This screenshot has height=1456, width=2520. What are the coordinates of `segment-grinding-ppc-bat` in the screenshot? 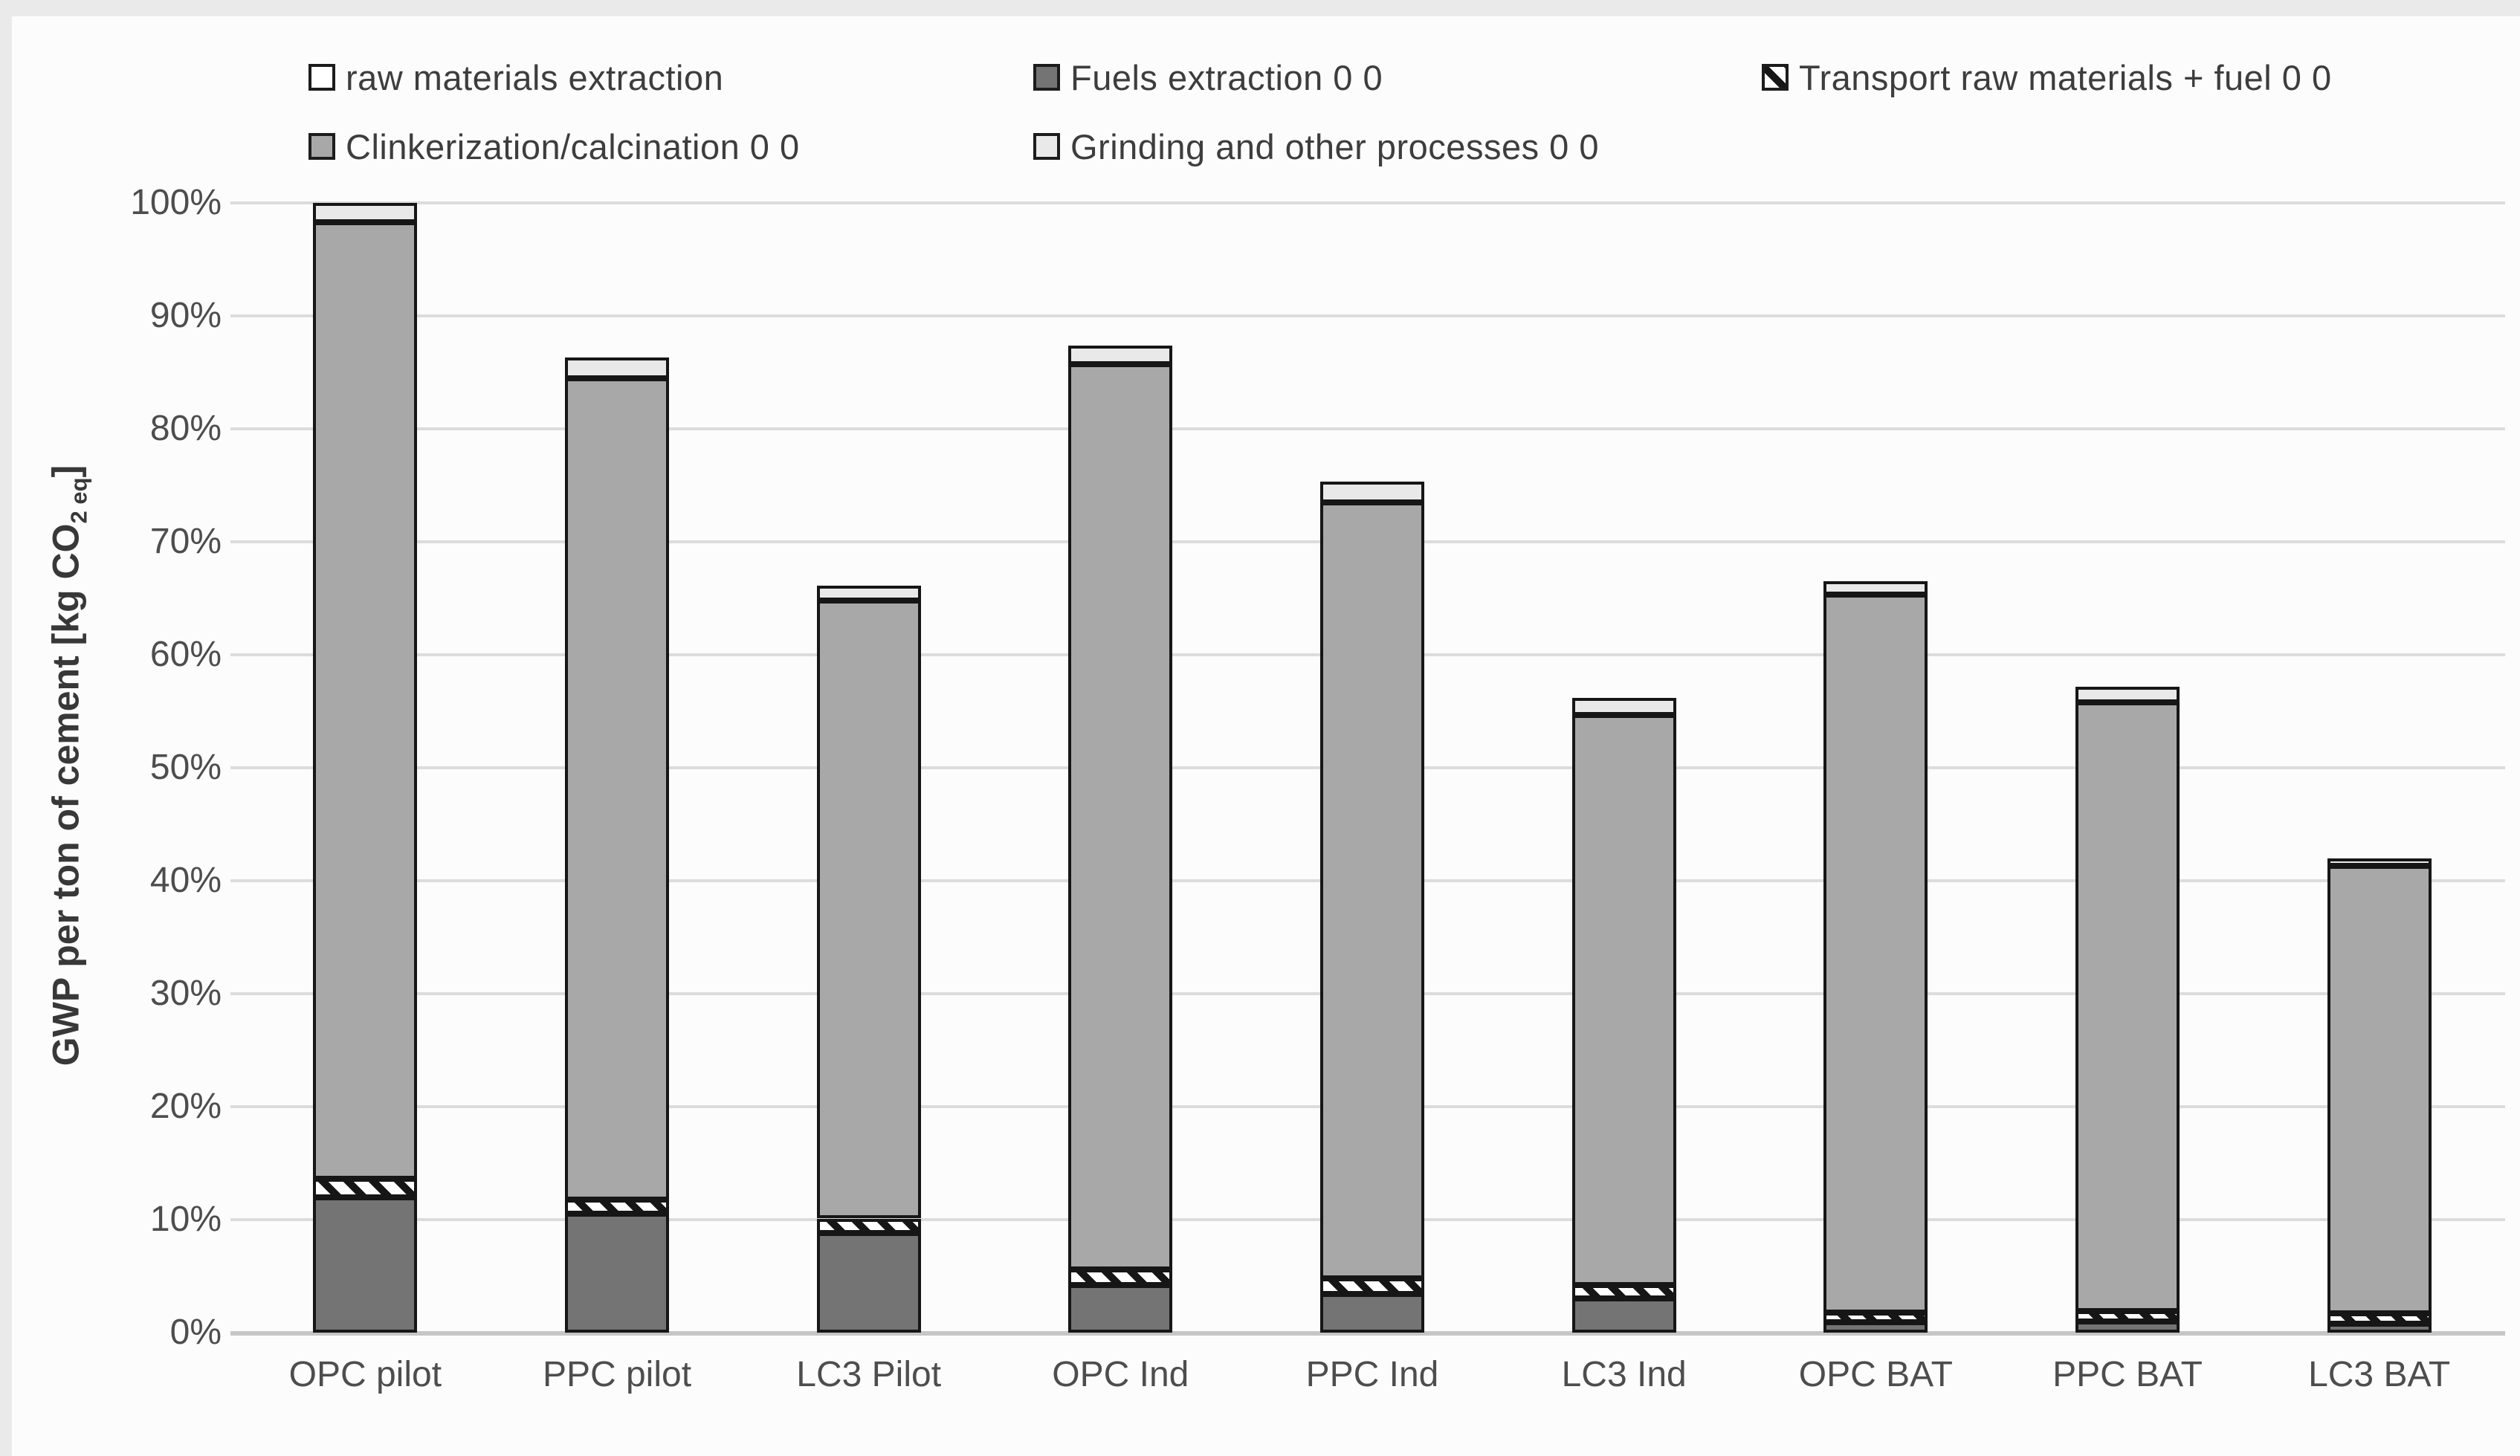 It's located at (2127, 694).